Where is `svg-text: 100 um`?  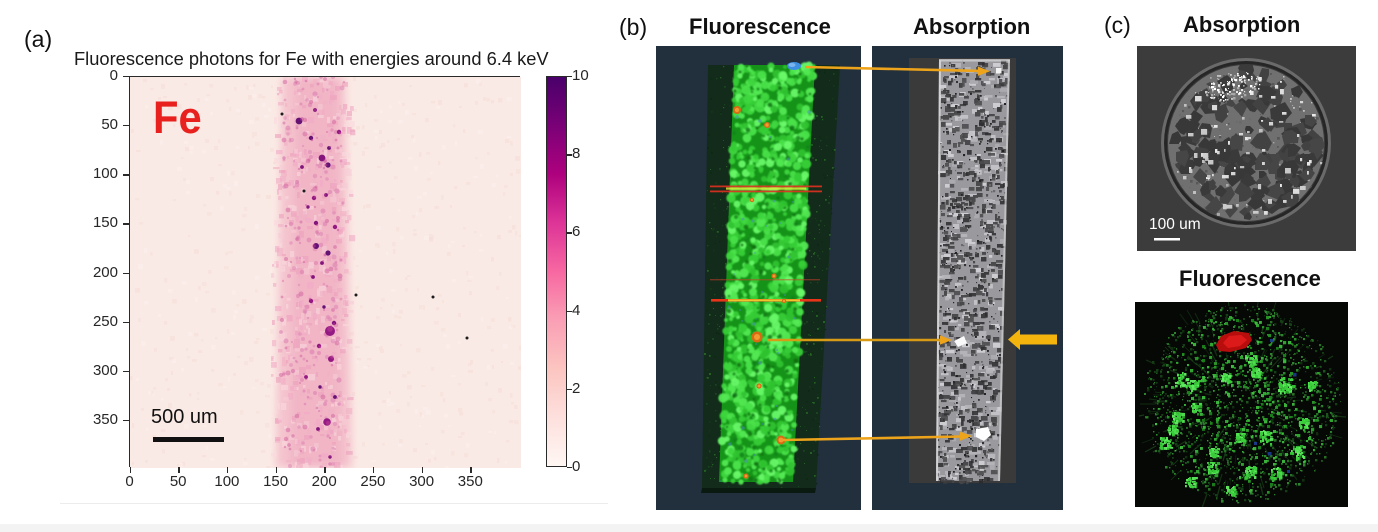
svg-text: 100 um is located at coordinates (1175, 224).